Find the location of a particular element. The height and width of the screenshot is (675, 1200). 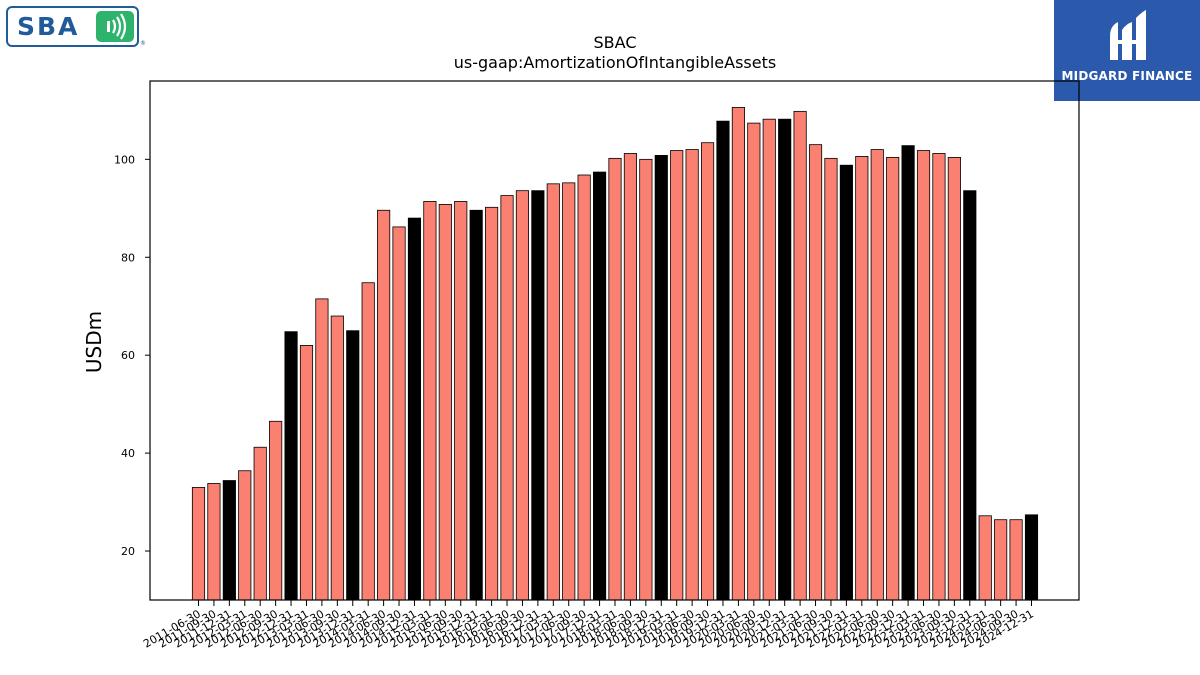

y-axis: 20 40 60 80 100 is located at coordinates (132, 355).